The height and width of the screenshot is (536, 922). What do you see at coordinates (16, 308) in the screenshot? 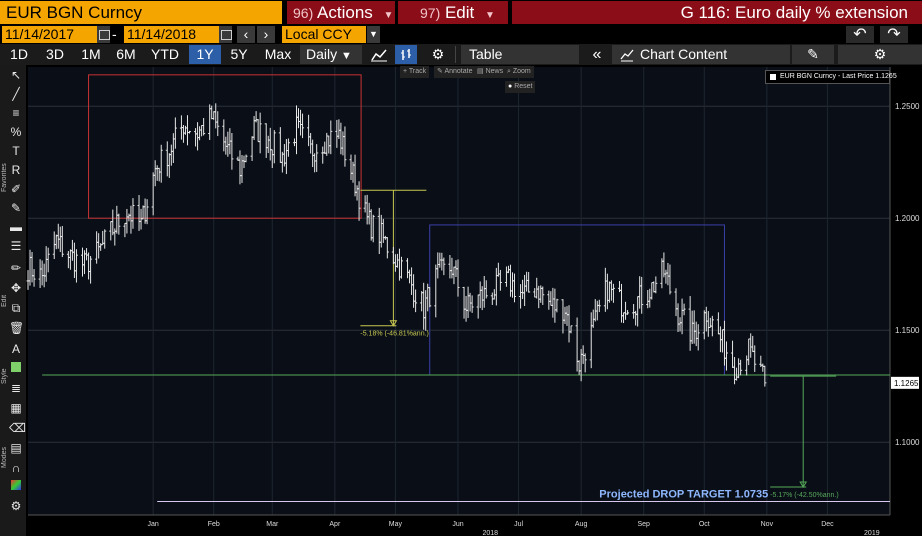
I see `copy-icon: ⧉` at bounding box center [16, 308].